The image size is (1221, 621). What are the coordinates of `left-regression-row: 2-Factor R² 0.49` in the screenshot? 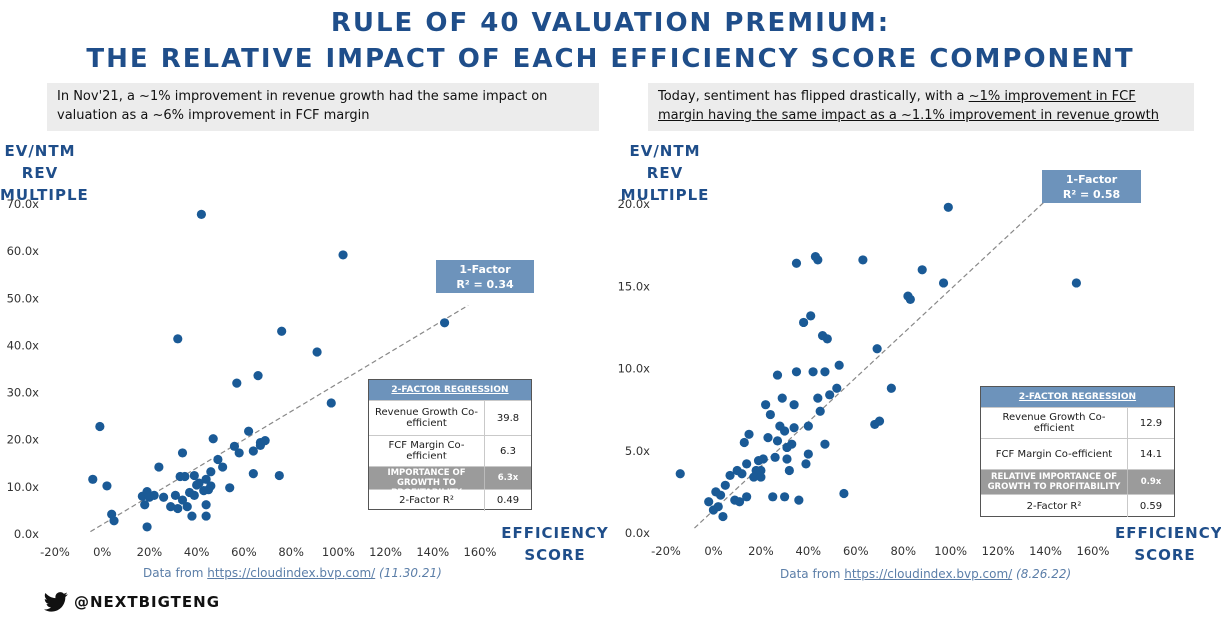 It's located at (450, 500).